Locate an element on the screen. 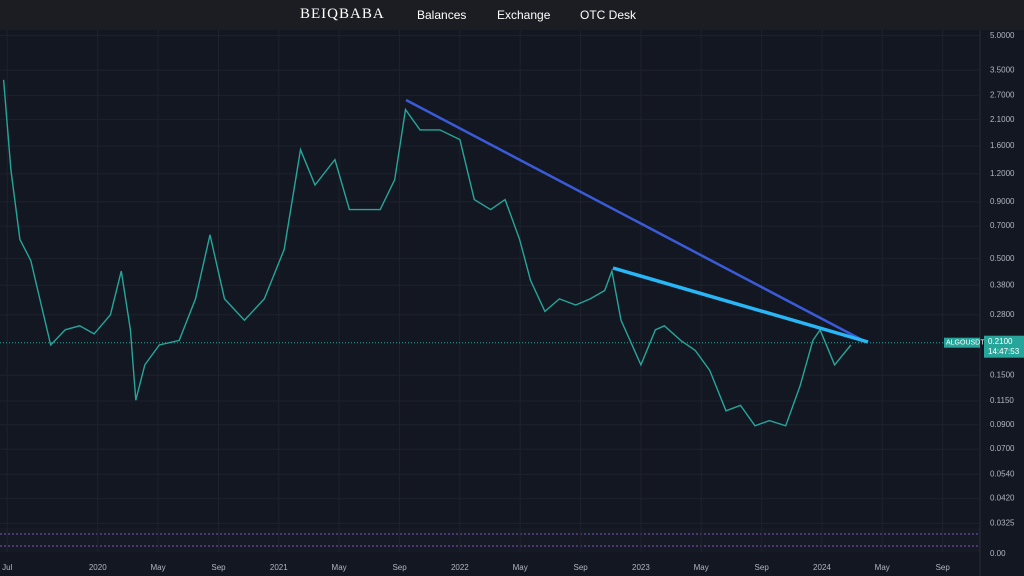  y-tick-label: 2.7000 is located at coordinates (1002, 94).